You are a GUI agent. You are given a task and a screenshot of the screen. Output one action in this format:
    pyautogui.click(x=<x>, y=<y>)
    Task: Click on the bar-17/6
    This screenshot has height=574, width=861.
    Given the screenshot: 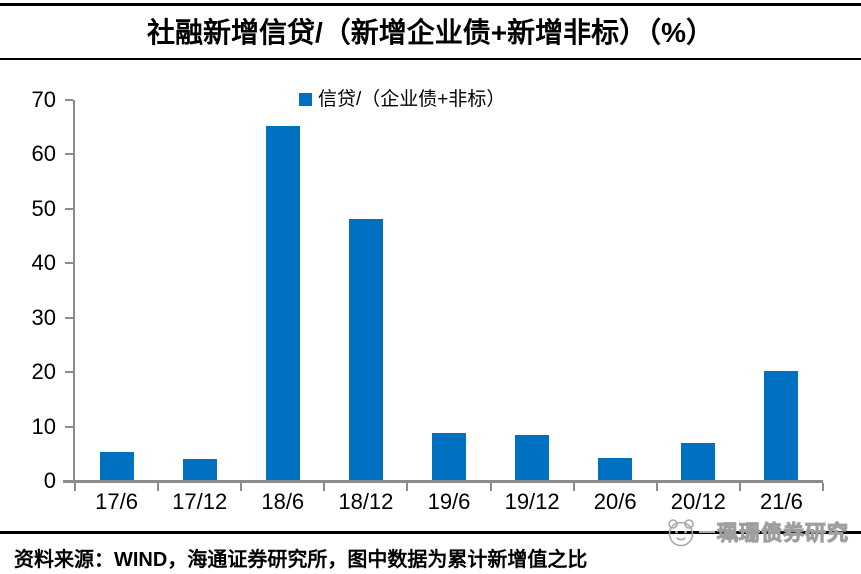 What is the action you would take?
    pyautogui.click(x=116, y=465)
    